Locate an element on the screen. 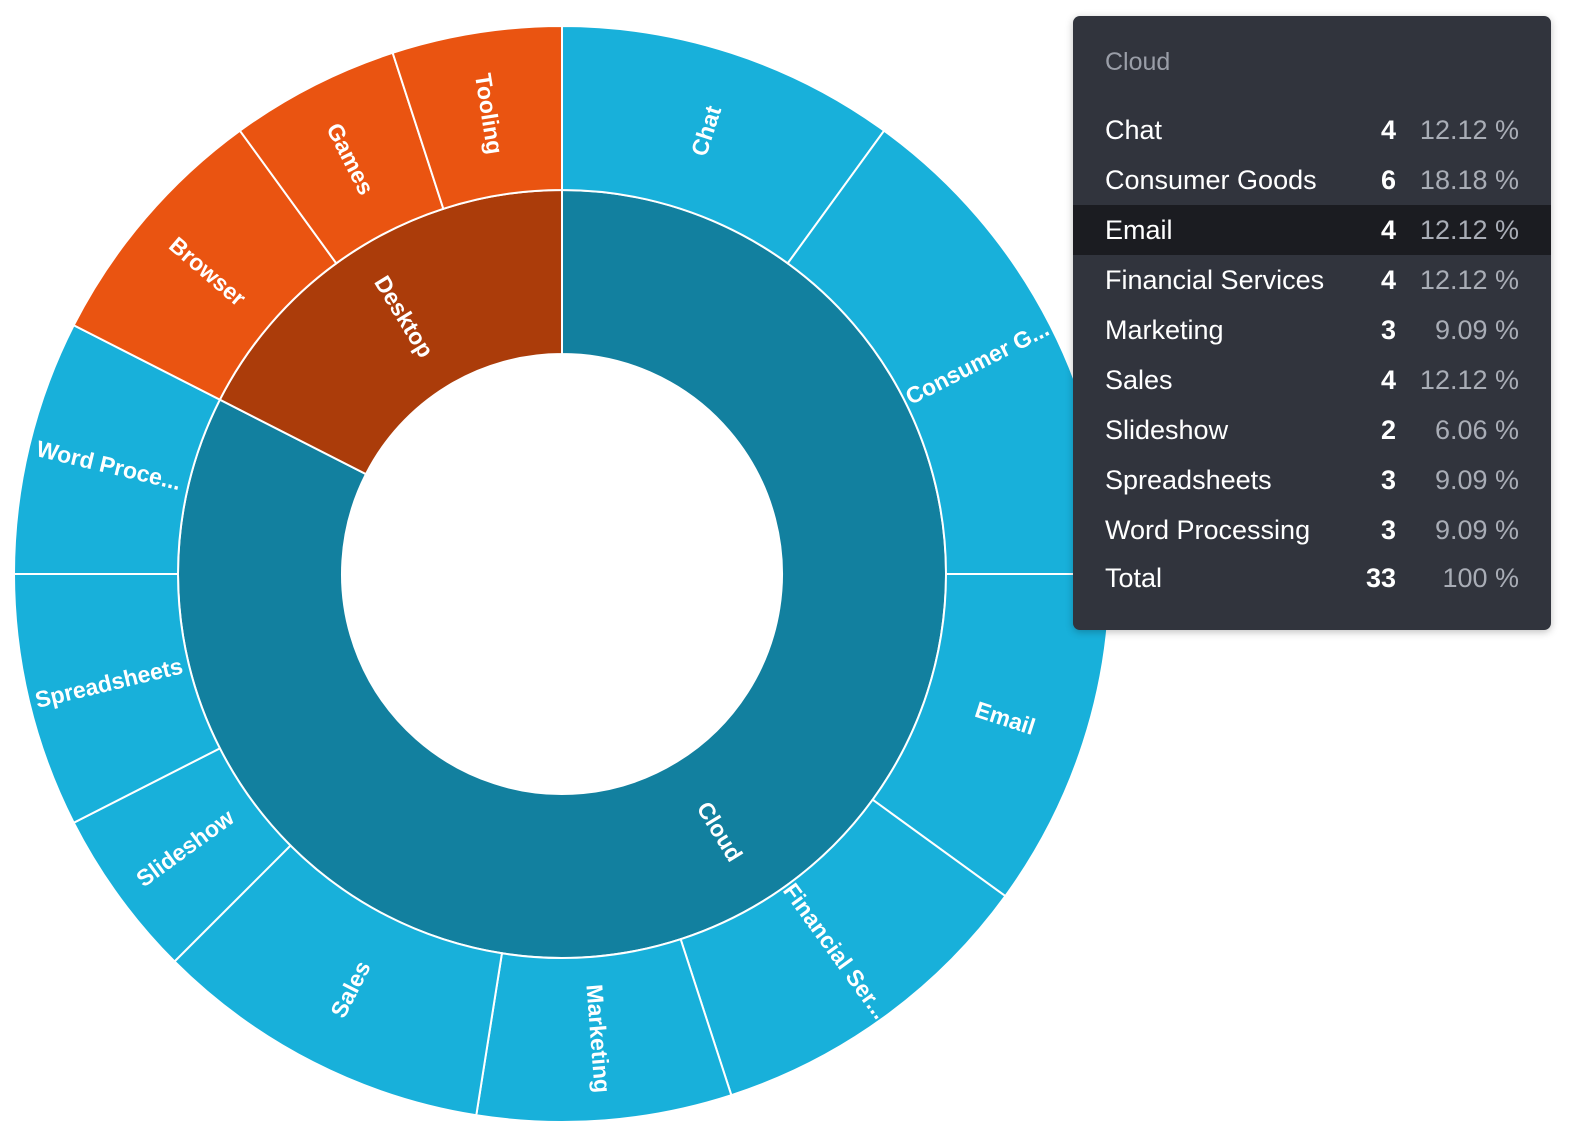  tooltip-total-percent: 100 % is located at coordinates (1480, 577).